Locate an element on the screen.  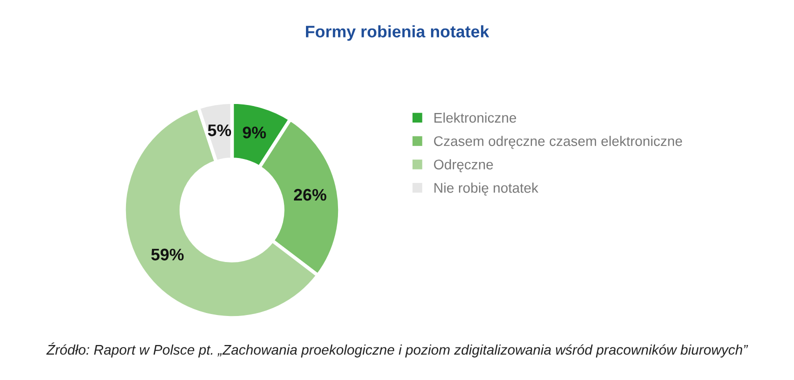
legend-label: Elektroniczne is located at coordinates (475, 117).